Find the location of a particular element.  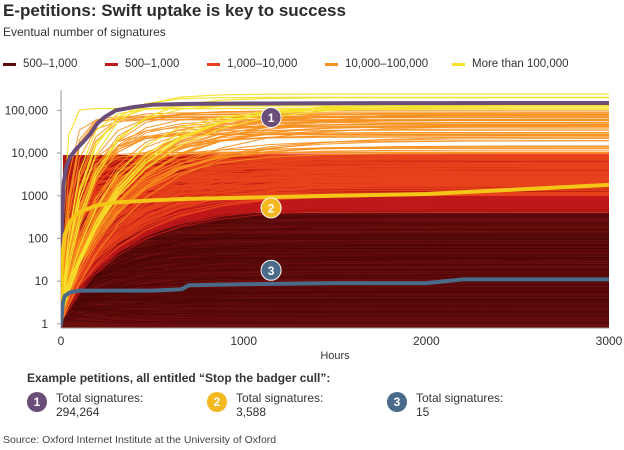

example-badge: 3 is located at coordinates (397, 402).